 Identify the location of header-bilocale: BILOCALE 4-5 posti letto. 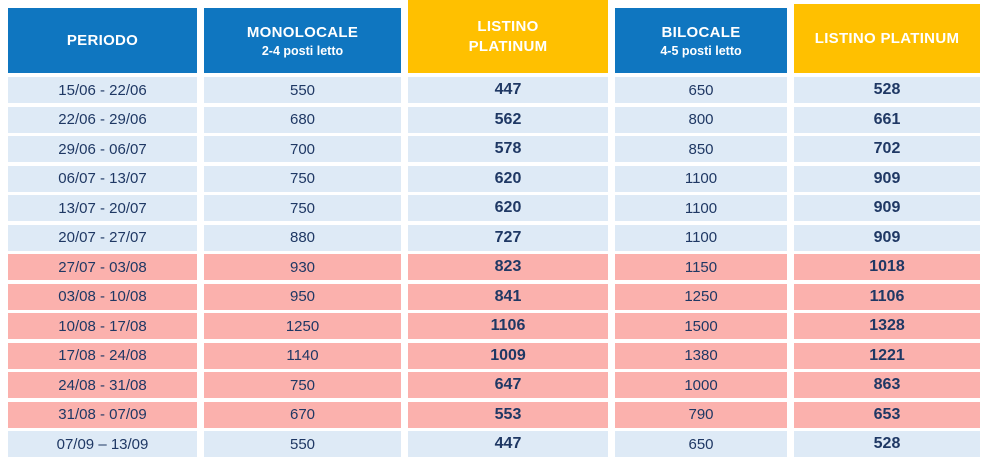
(701, 40).